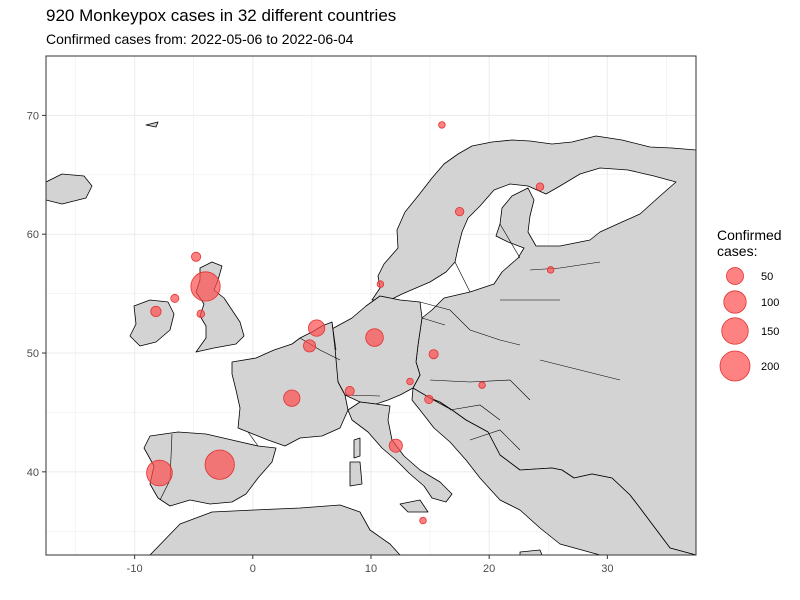 This screenshot has width=800, height=600. I want to click on y-tick-label: 70, so click(33, 116).